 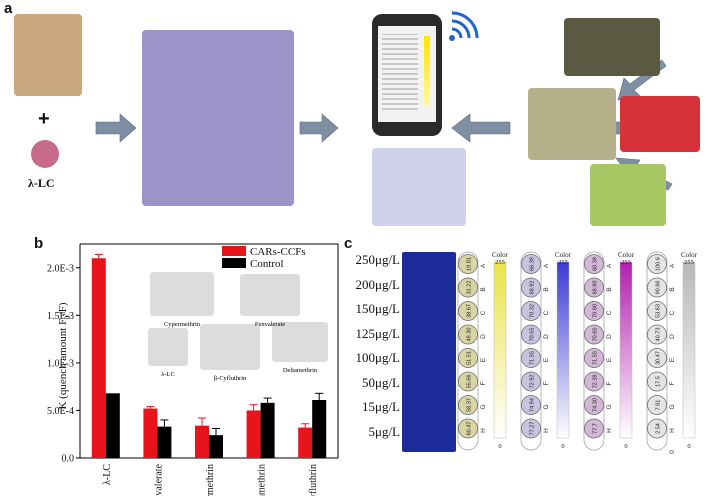 What do you see at coordinates (60, 363) in the screenshot?
I see `y-tick-label: 1.0E-3` at bounding box center [60, 363].